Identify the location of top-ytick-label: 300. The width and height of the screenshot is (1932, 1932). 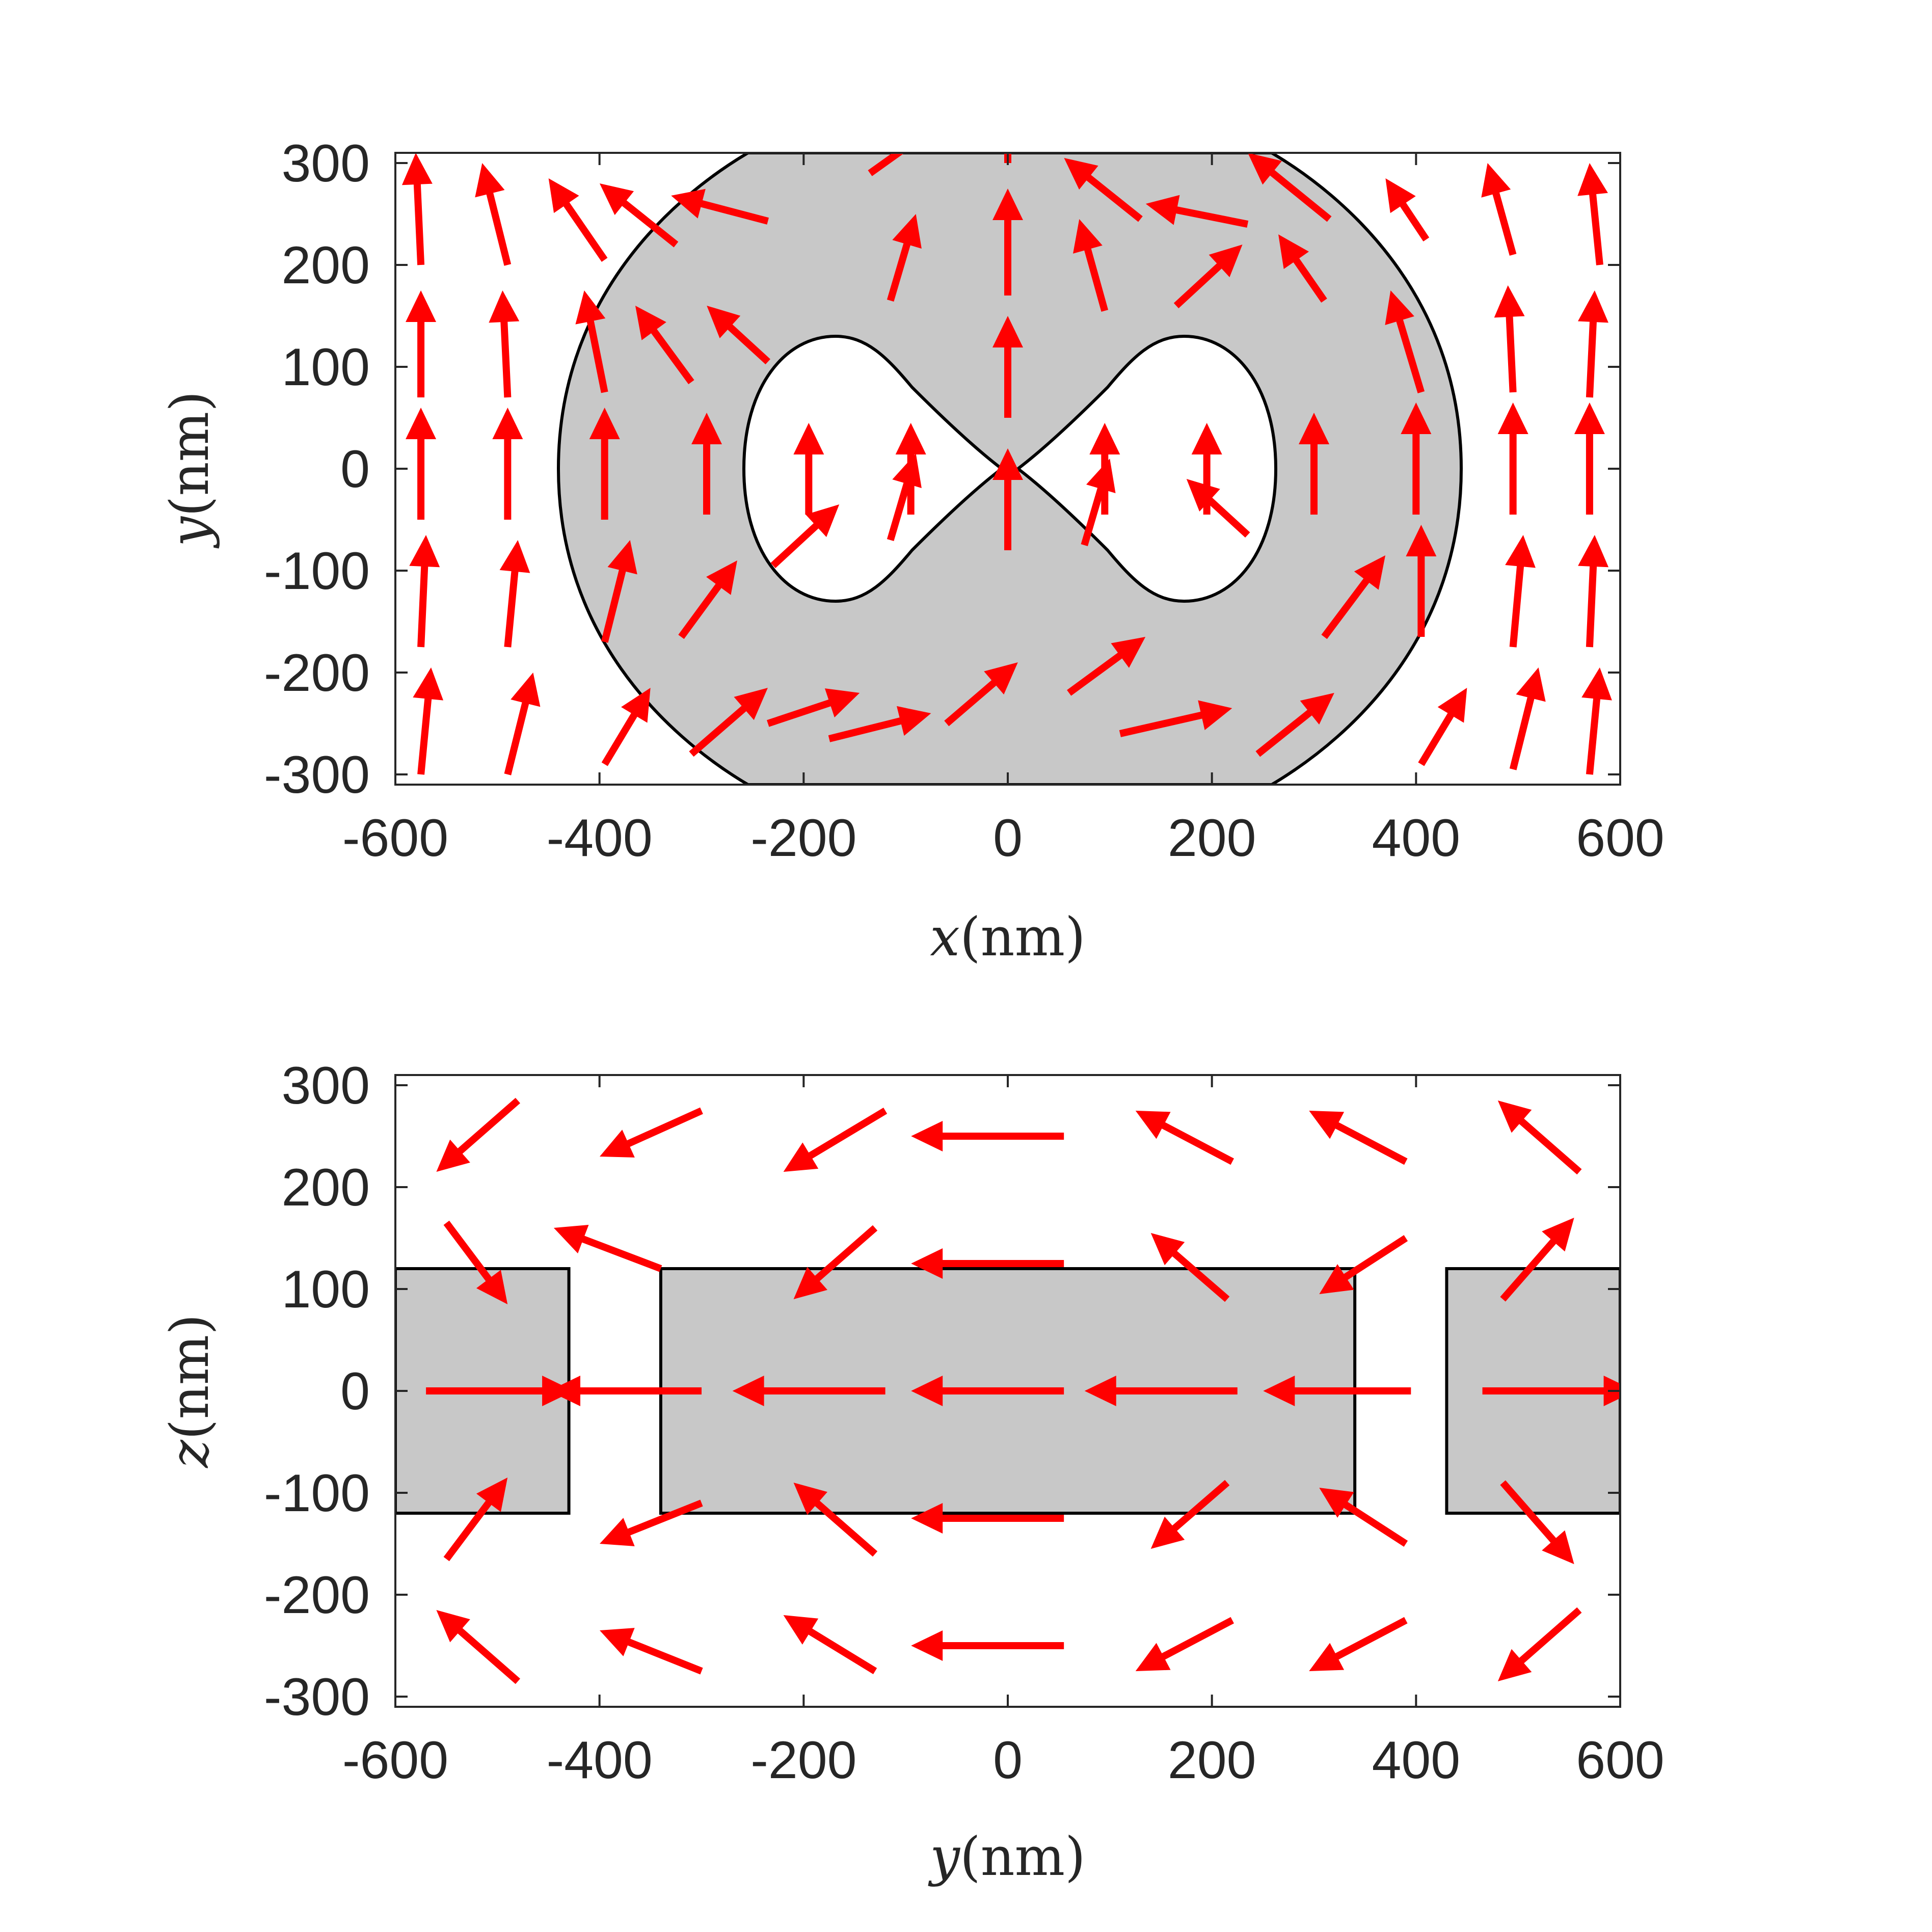
(325, 163).